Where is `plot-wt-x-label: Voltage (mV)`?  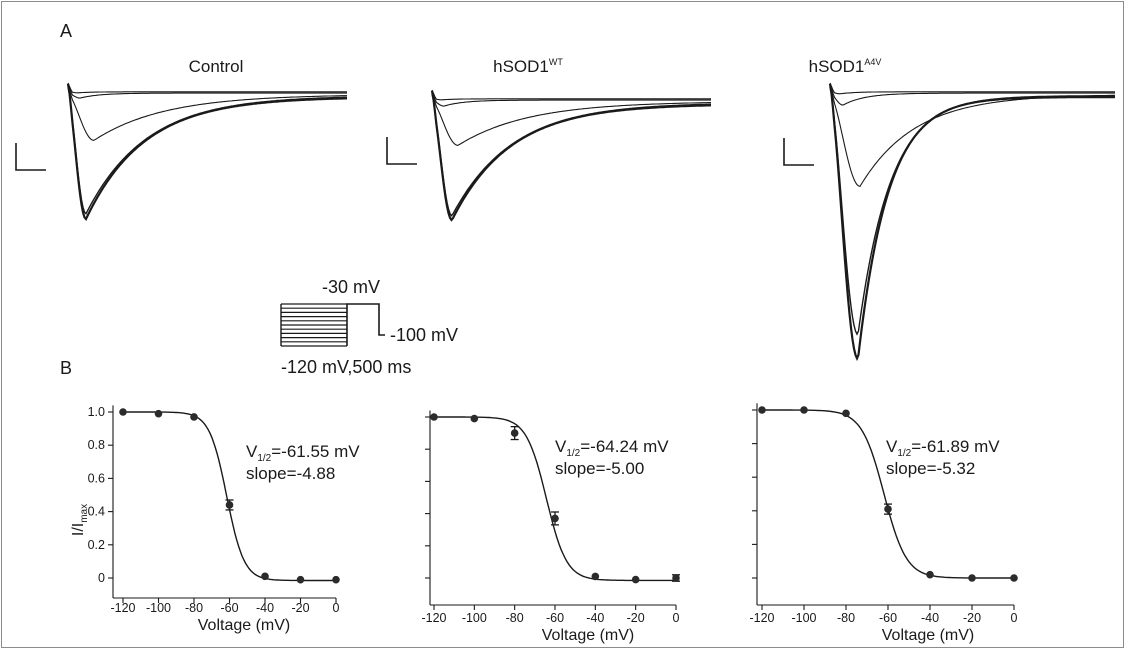
plot-wt-x-label: Voltage (mV) is located at coordinates (588, 635).